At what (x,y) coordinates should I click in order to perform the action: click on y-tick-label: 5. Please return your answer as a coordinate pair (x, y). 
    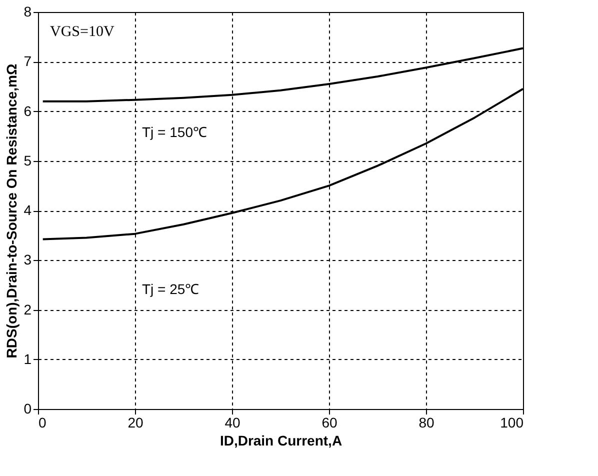
    Looking at the image, I should click on (28, 160).